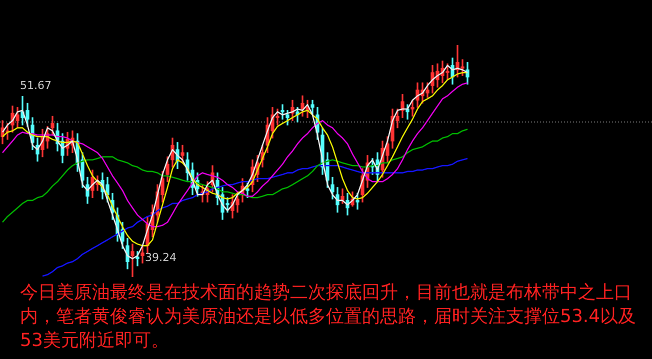 The height and width of the screenshot is (359, 652). What do you see at coordinates (36, 85) in the screenshot?
I see `annotation: 51.67` at bounding box center [36, 85].